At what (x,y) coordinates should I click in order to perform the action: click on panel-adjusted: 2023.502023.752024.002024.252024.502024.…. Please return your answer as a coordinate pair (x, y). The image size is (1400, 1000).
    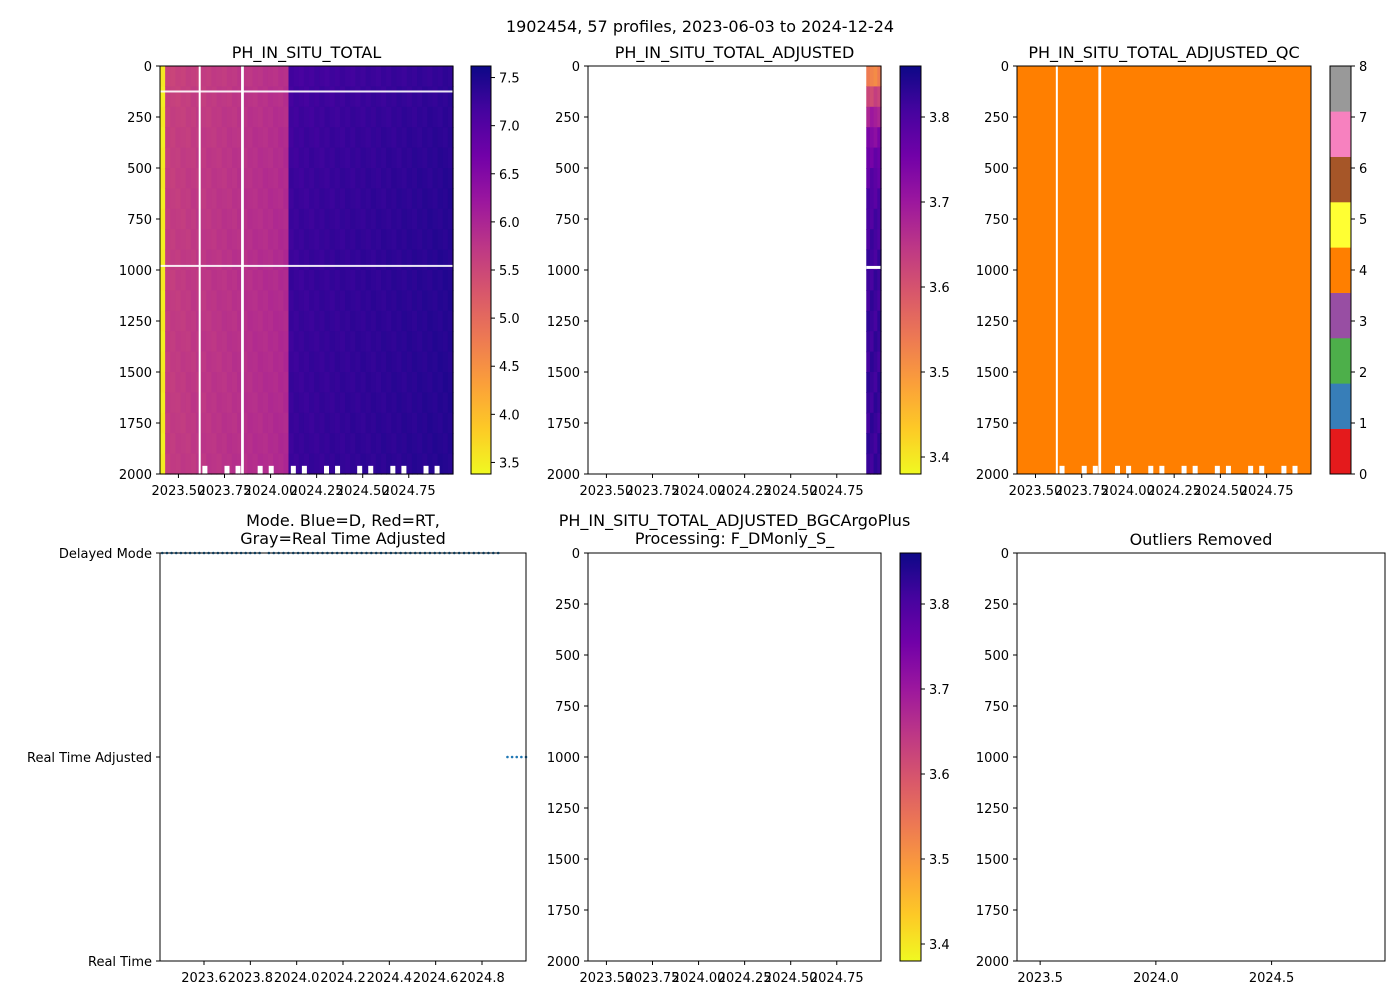
    Looking at the image, I should click on (748, 271).